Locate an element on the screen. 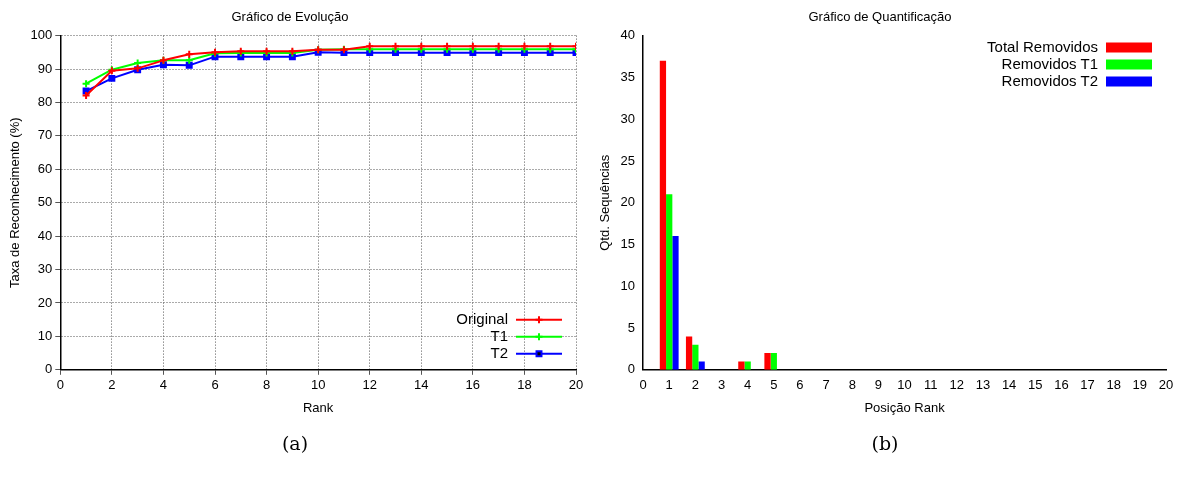 This screenshot has width=1181, height=488. y-tick-label: 50 is located at coordinates (45, 202).